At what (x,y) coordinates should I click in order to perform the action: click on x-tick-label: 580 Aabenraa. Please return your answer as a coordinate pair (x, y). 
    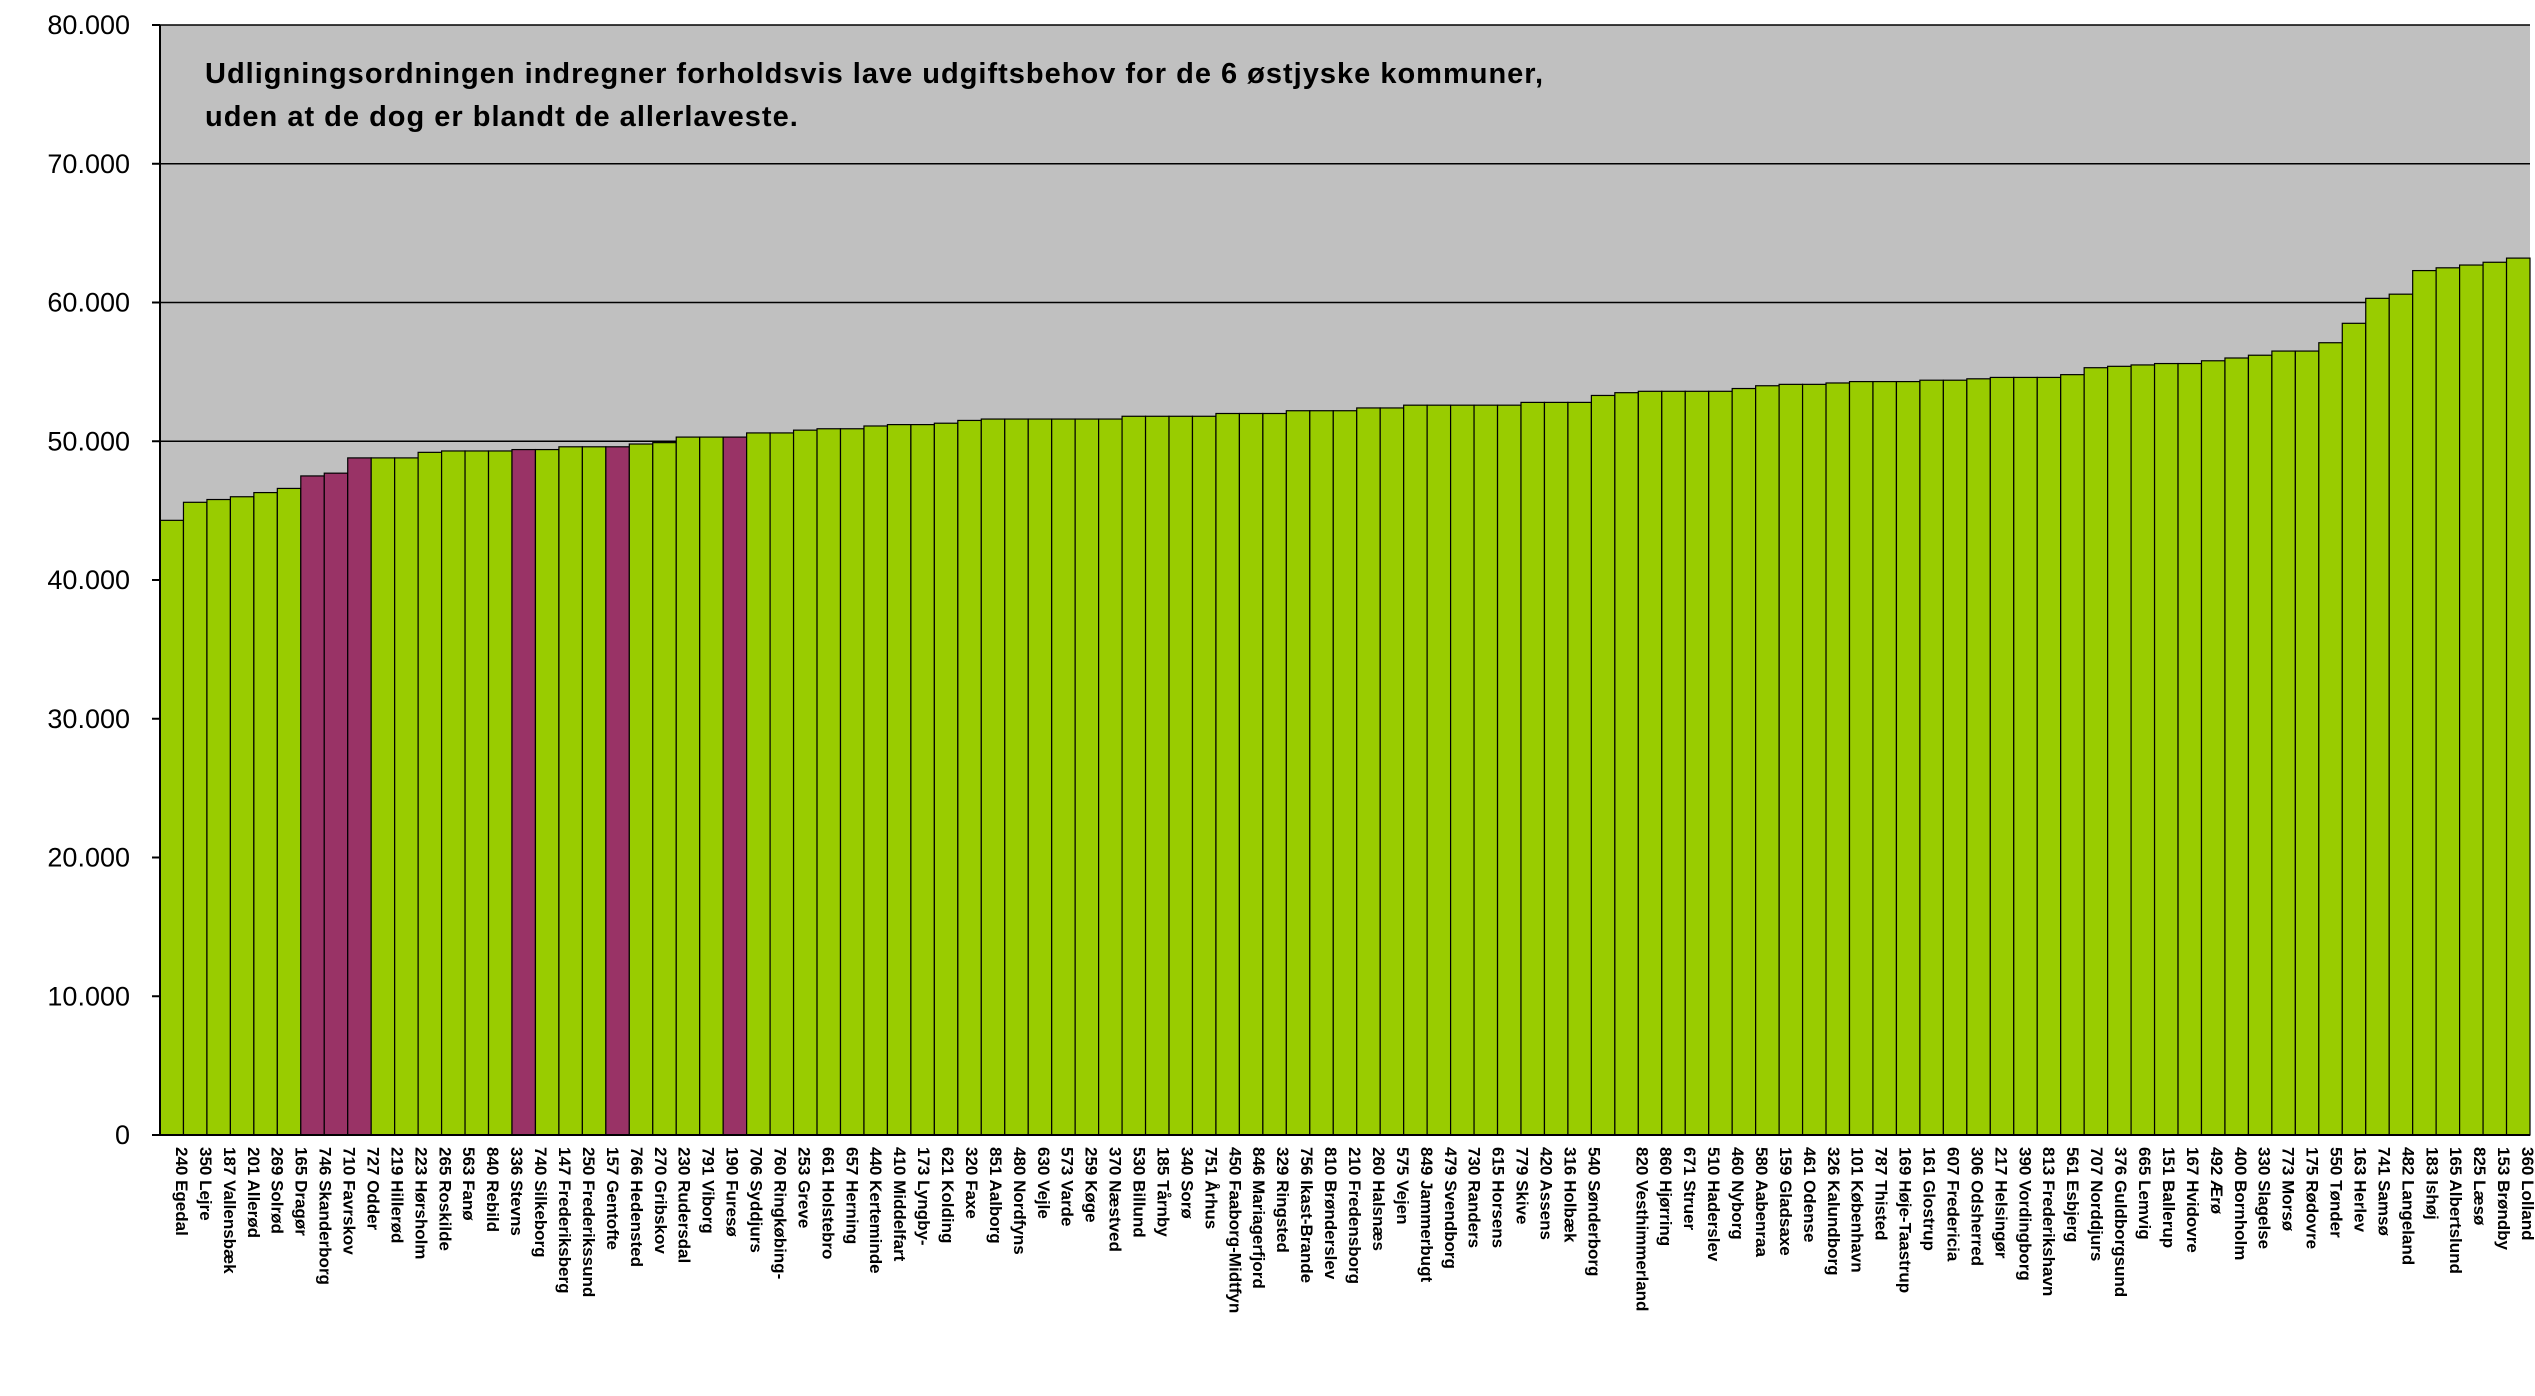
    Looking at the image, I should click on (1761, 1202).